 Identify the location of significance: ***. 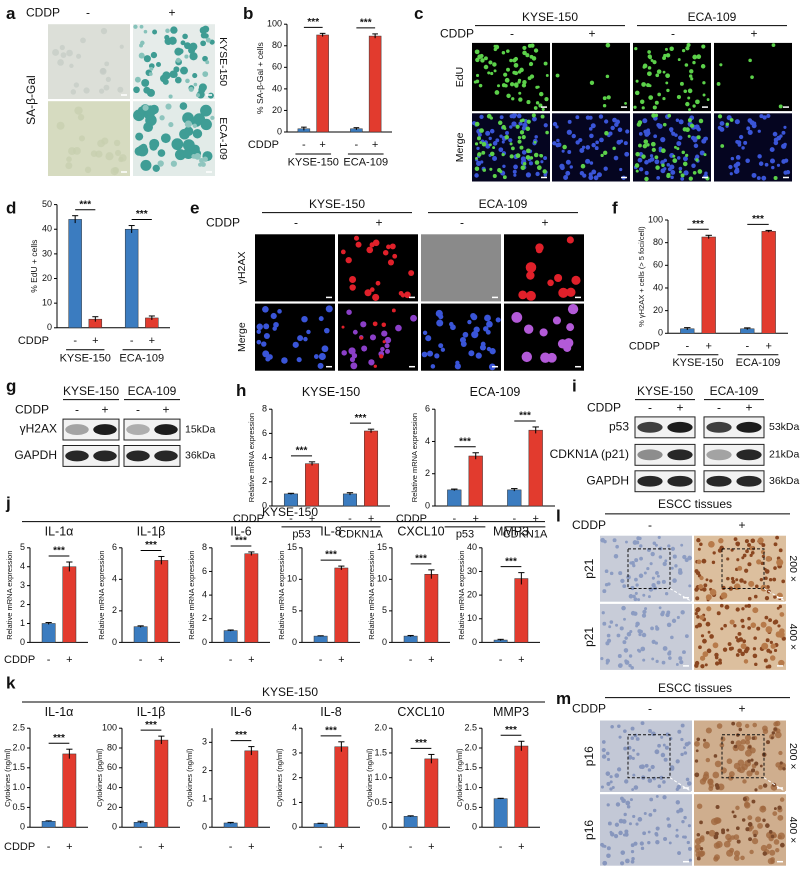
(142, 214).